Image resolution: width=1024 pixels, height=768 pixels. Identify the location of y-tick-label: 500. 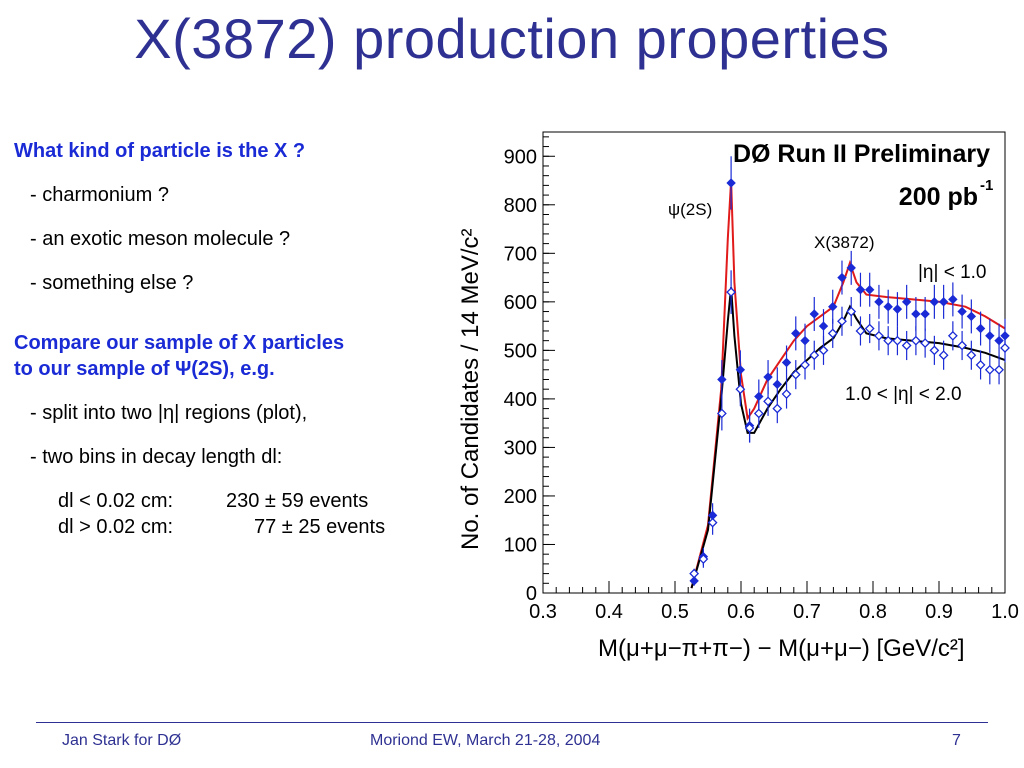
(520, 351).